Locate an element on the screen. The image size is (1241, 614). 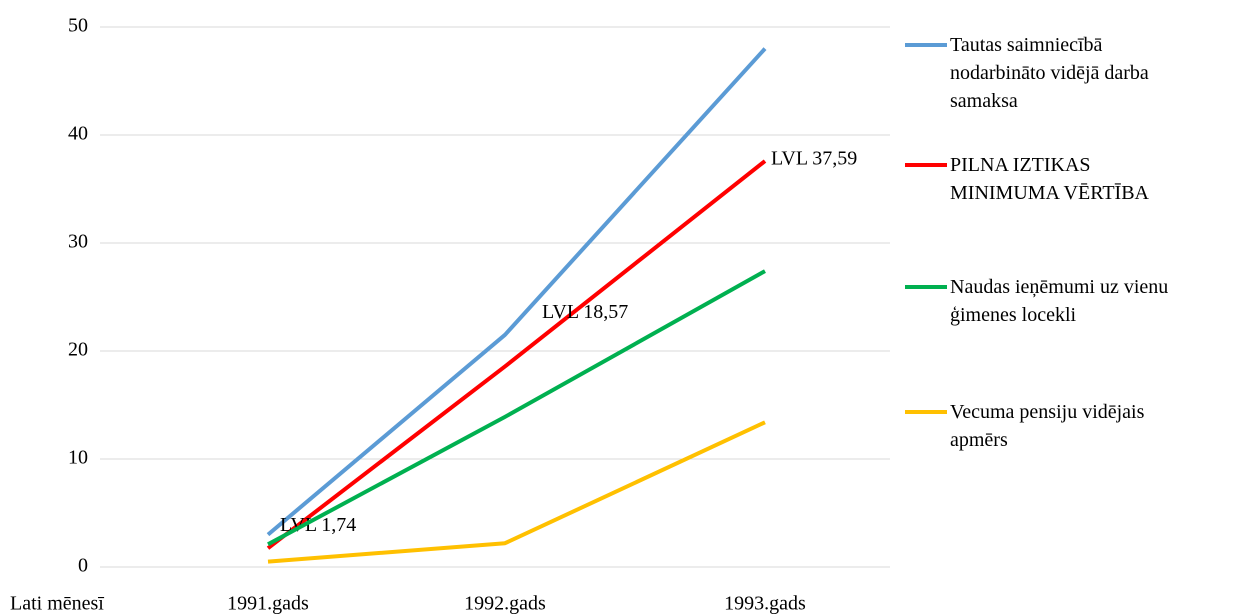
y-axis-label: Lati mēnesī is located at coordinates (57, 603).